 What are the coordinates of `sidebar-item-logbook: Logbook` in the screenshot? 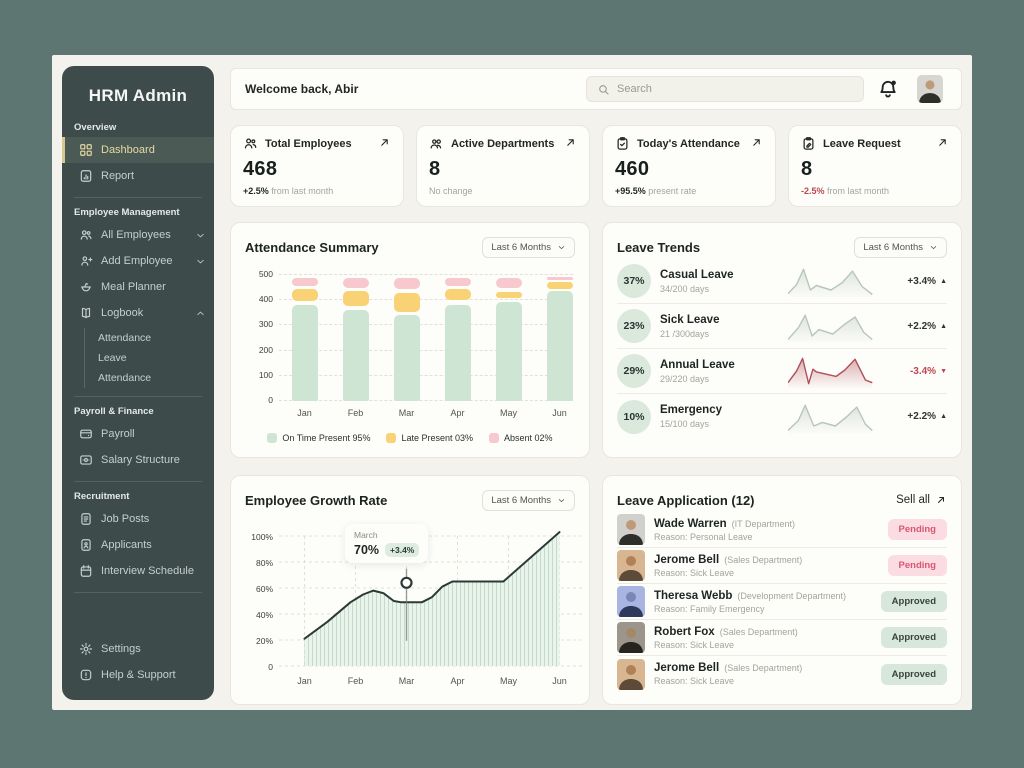 It's located at (138, 313).